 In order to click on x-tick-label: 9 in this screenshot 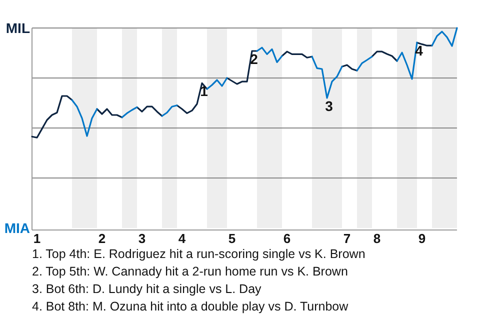, I will do `click(422, 238)`.